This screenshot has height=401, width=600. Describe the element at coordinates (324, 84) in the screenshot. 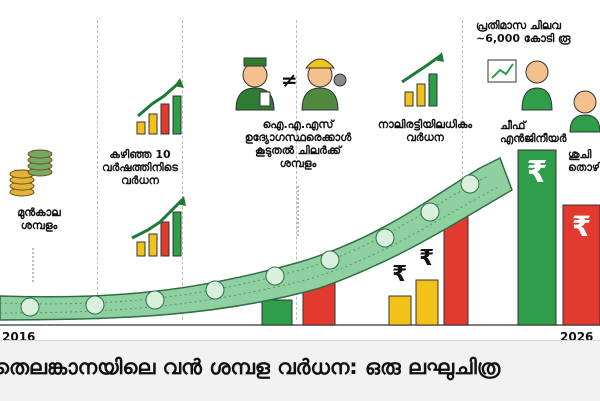

I see `worker-icon` at that location.